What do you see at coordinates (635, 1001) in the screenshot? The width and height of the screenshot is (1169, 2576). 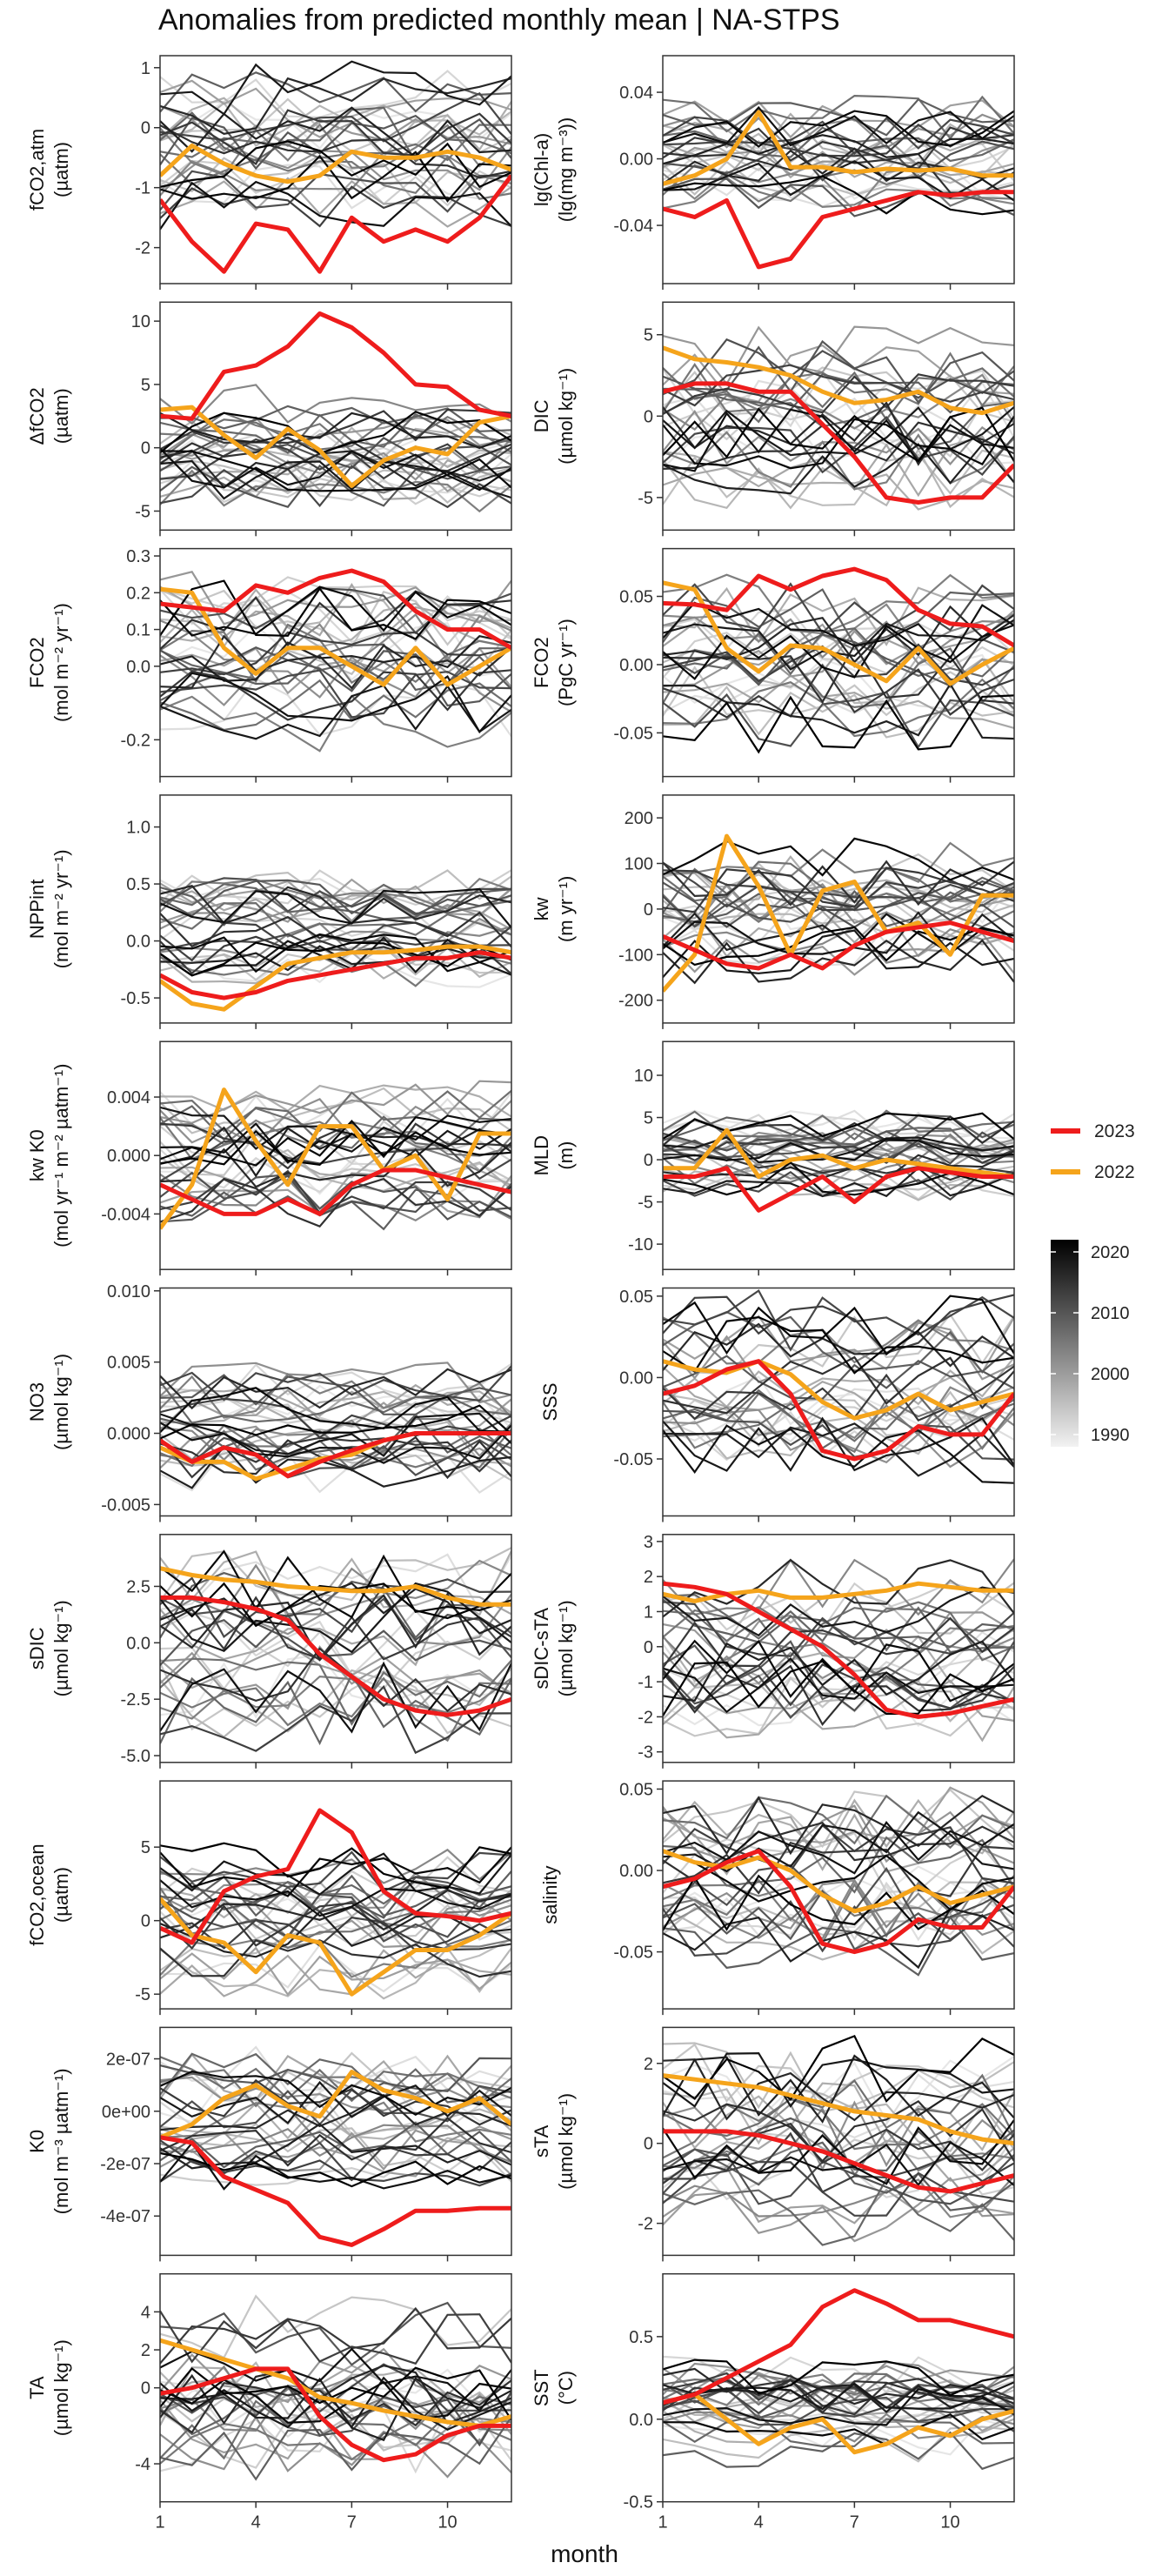 I see `y-tick-label: -200` at bounding box center [635, 1001].